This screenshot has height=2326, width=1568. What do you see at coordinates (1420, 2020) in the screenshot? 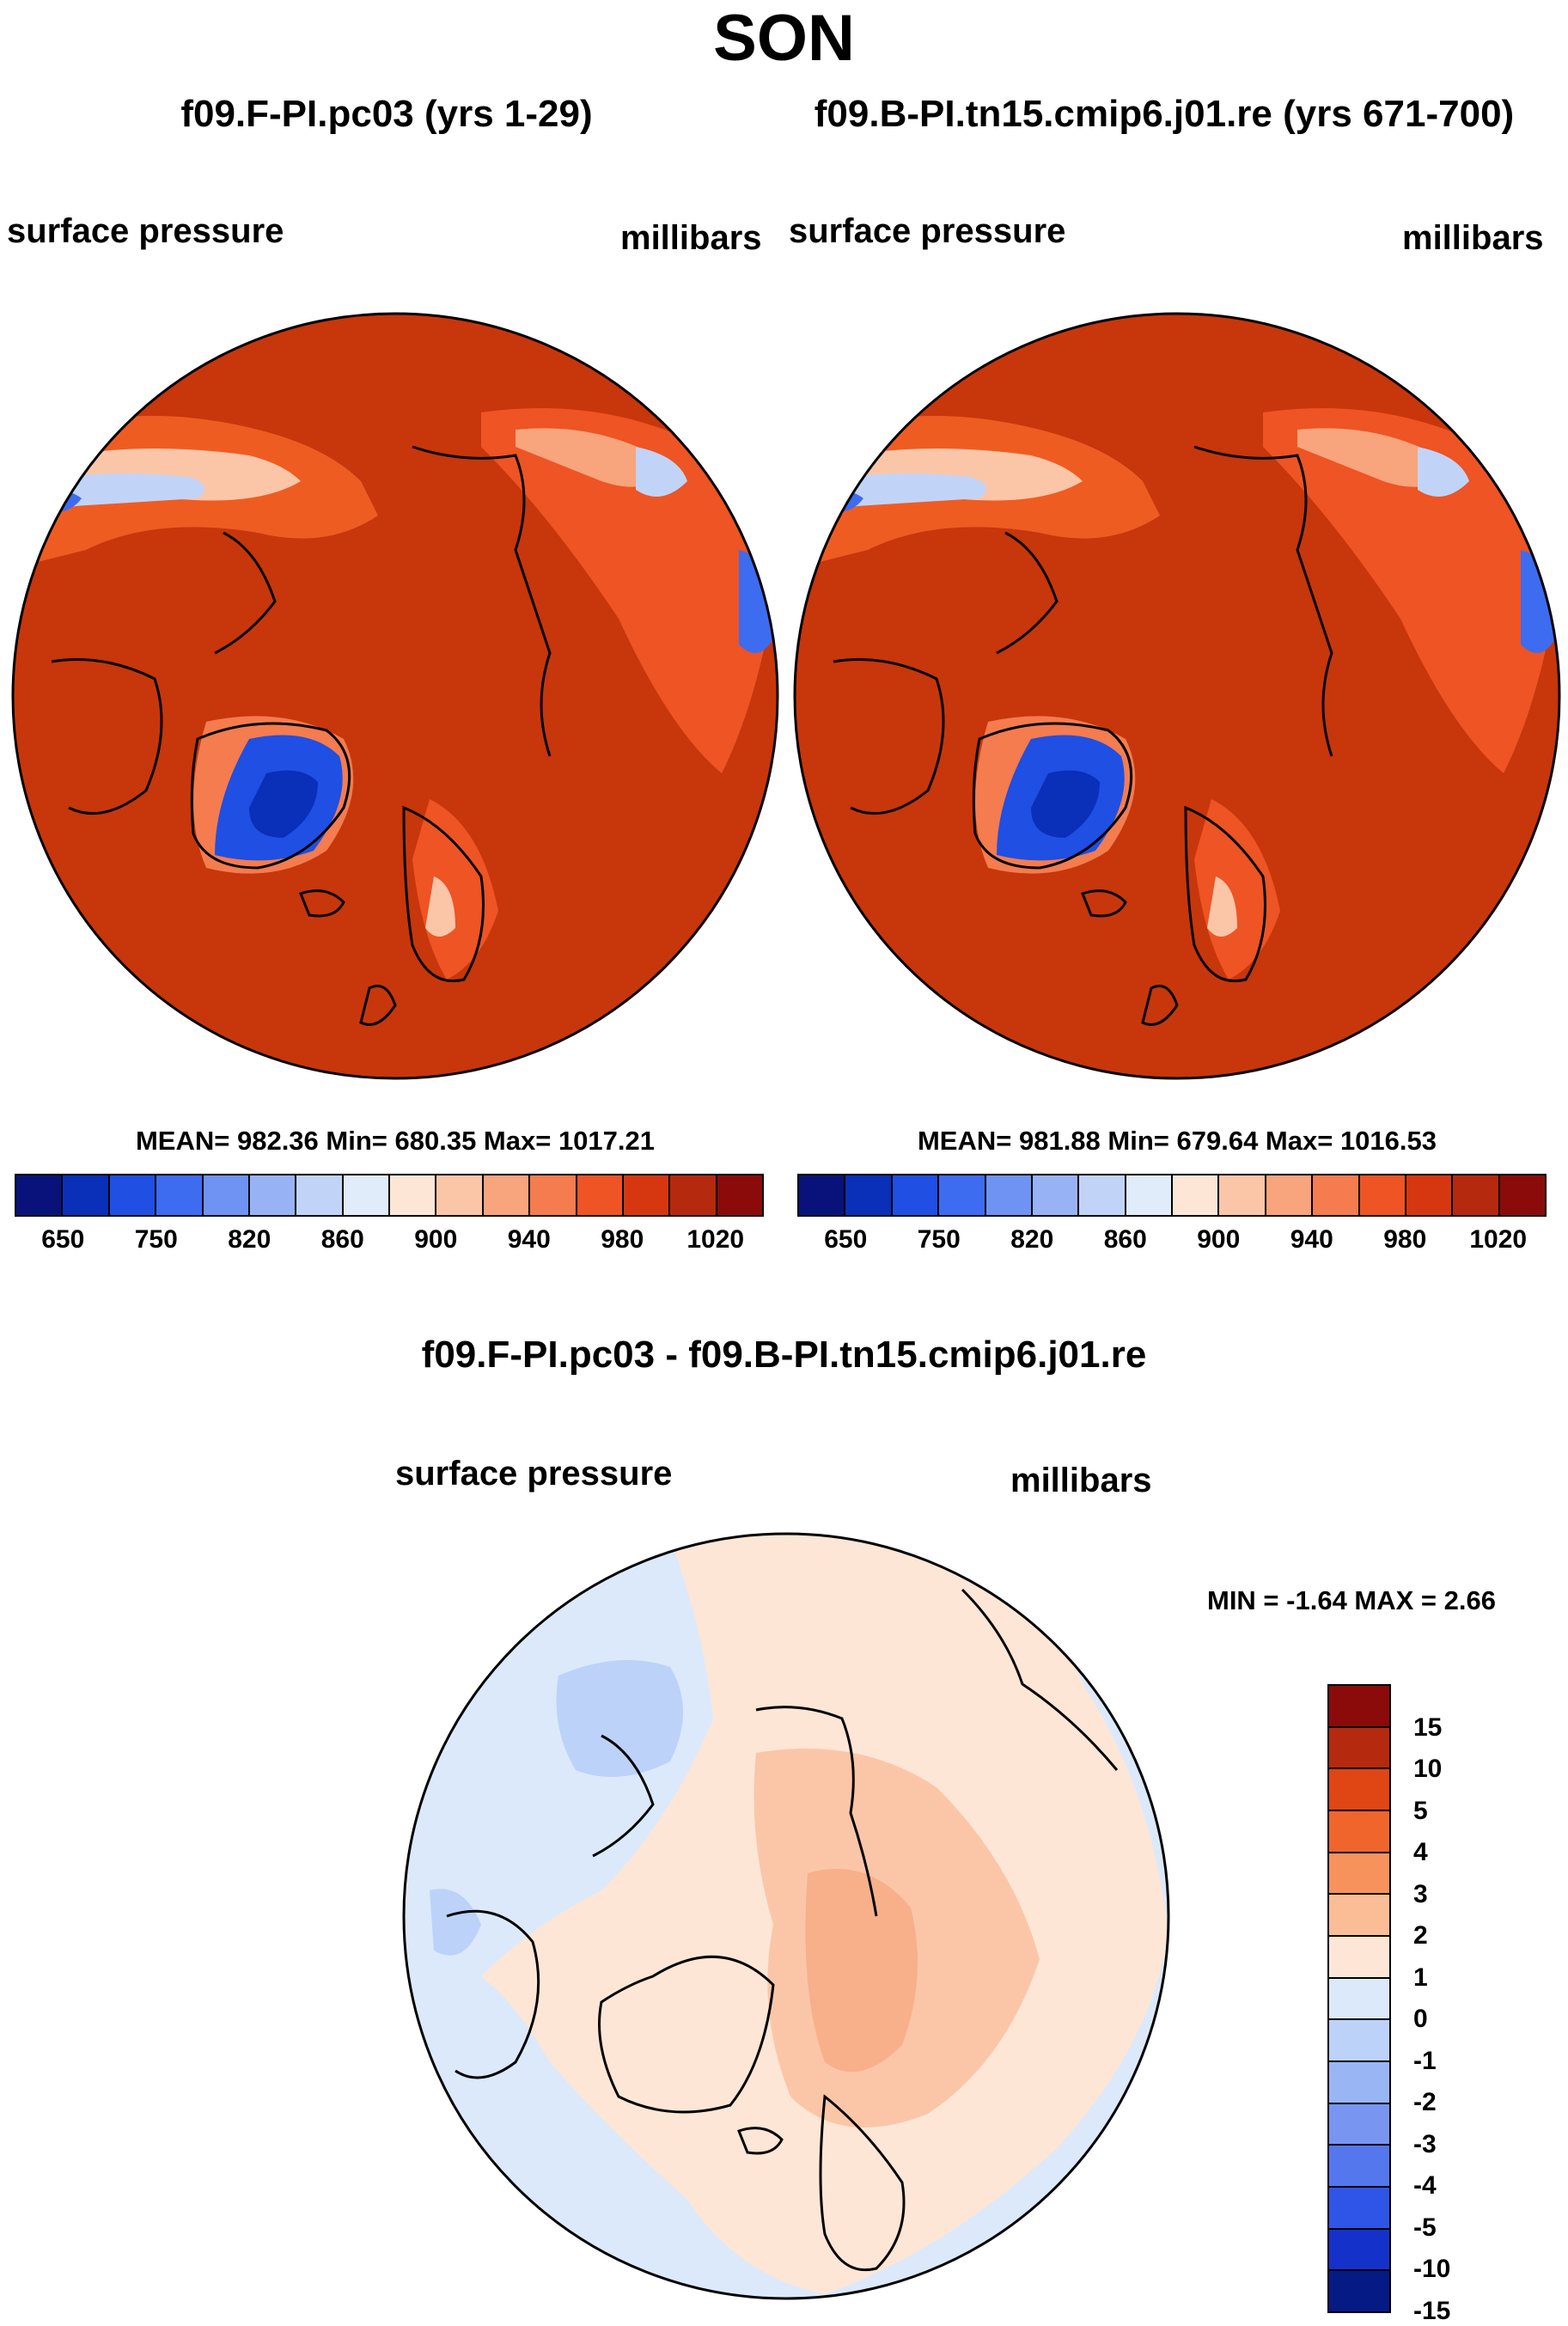
I see `colorbar-tick-label: 0` at bounding box center [1420, 2020].